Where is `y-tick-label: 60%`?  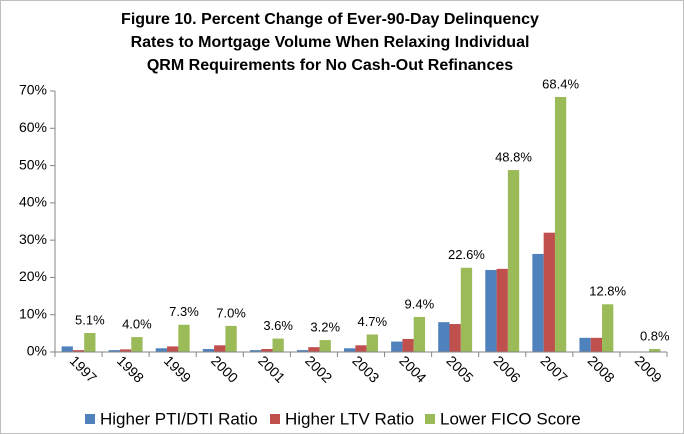 y-tick-label: 60% is located at coordinates (33, 127).